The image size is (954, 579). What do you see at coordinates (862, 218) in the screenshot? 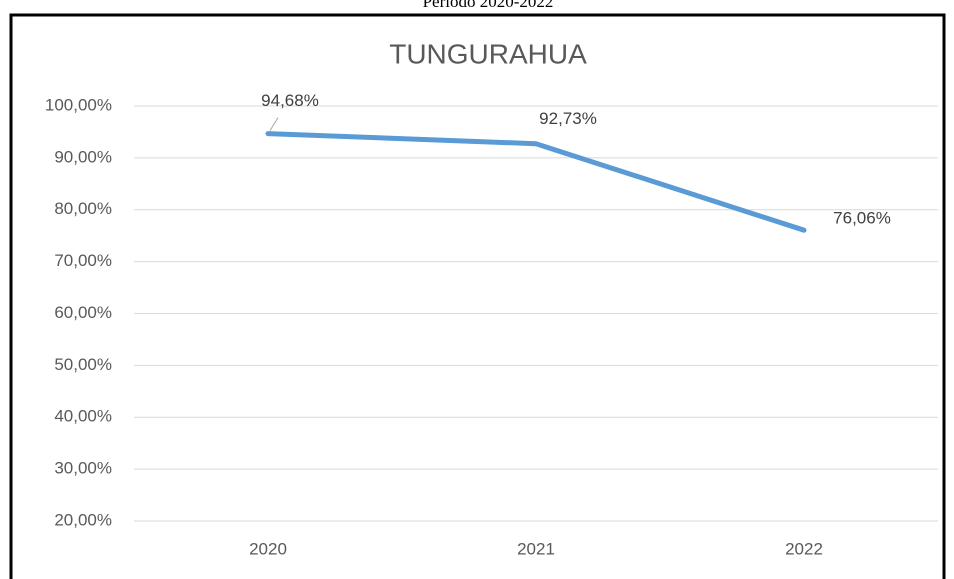
I see `data-label: 76,06%` at bounding box center [862, 218].